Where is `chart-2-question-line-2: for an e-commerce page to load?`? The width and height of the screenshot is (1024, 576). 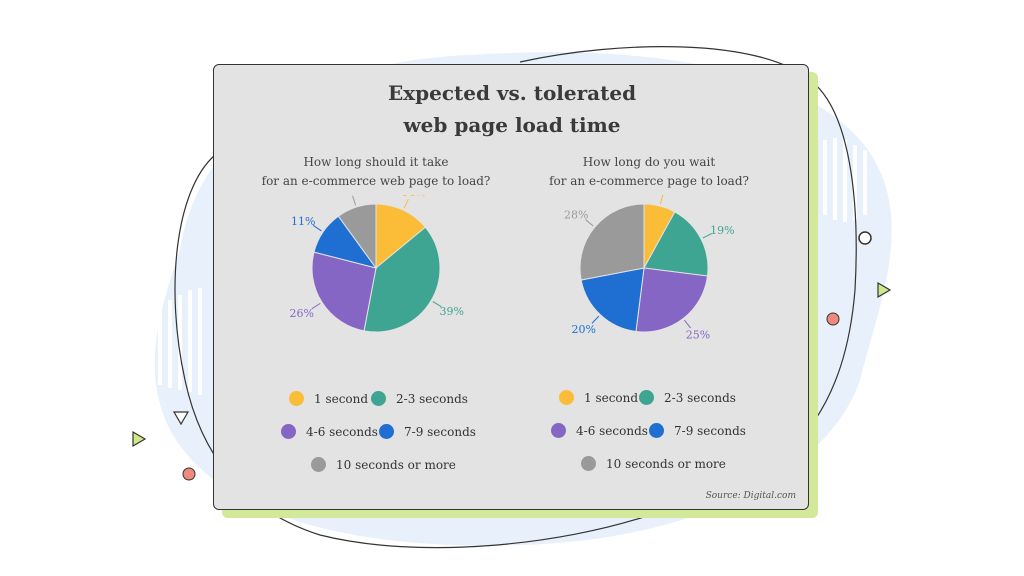 chart-2-question-line-2: for an e-commerce page to load? is located at coordinates (649, 181).